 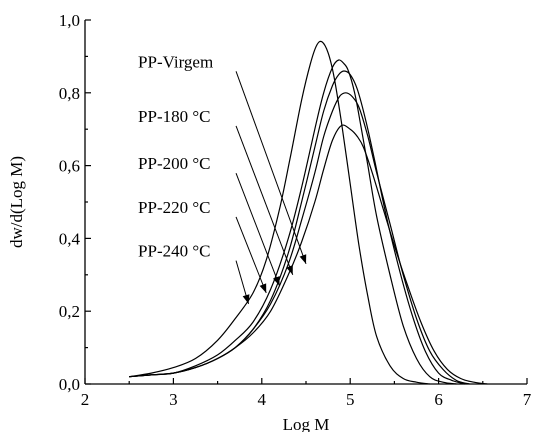 I want to click on series-label: PP-200 °C, so click(x=174, y=163).